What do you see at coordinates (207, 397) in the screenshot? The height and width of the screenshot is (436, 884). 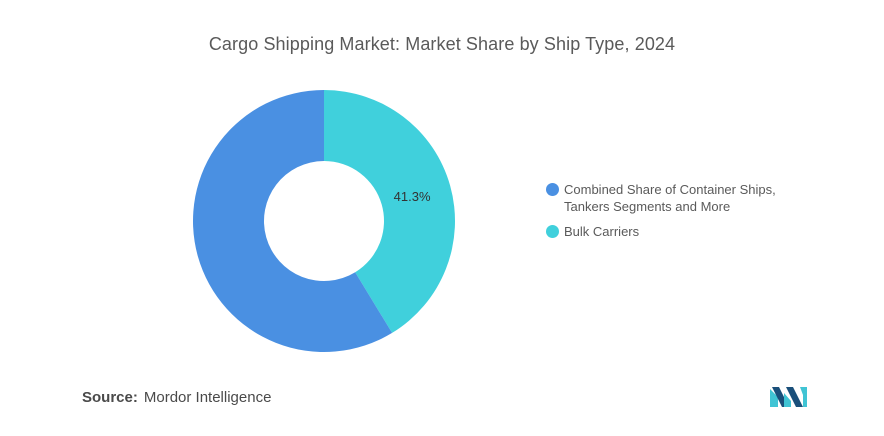 I see `source-text: Mordor Intelligence` at bounding box center [207, 397].